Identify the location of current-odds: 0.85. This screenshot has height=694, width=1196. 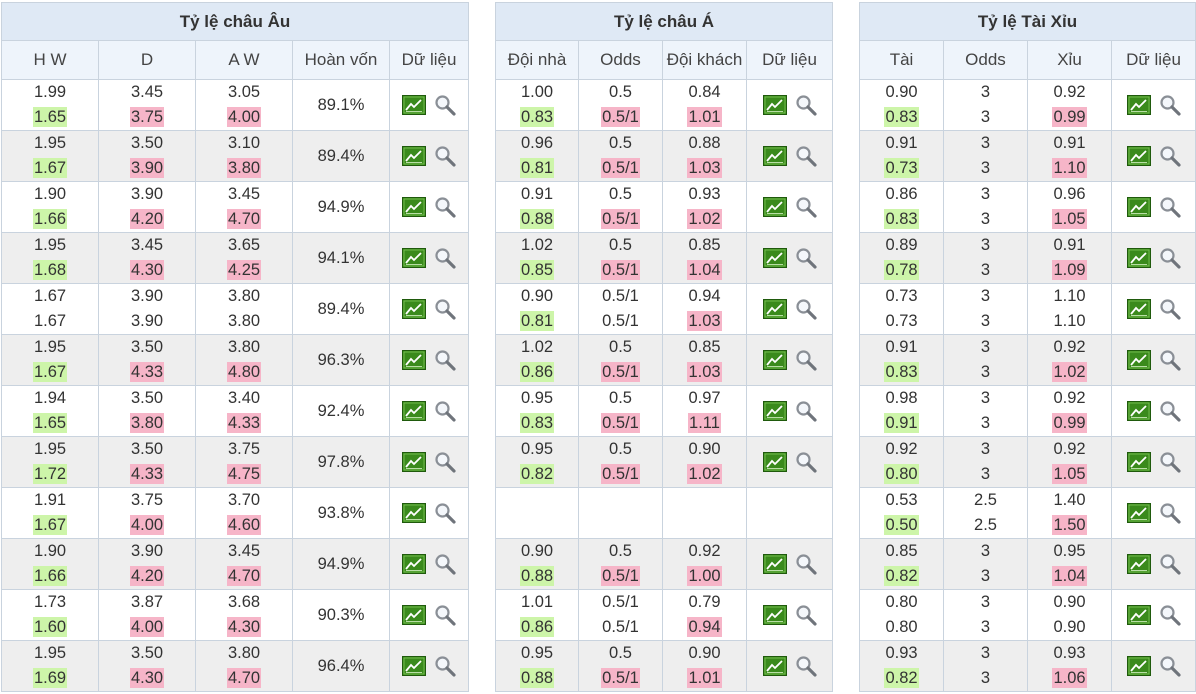
(537, 270).